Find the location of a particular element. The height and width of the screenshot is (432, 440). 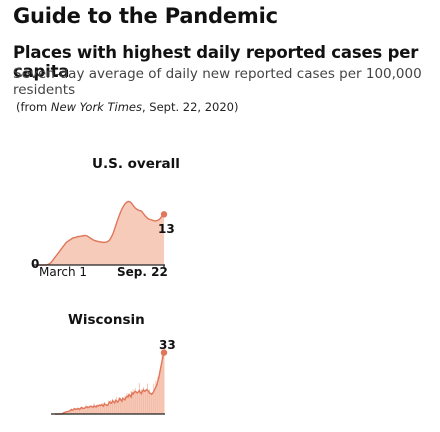

source-publication: New York Times is located at coordinates (96, 107).